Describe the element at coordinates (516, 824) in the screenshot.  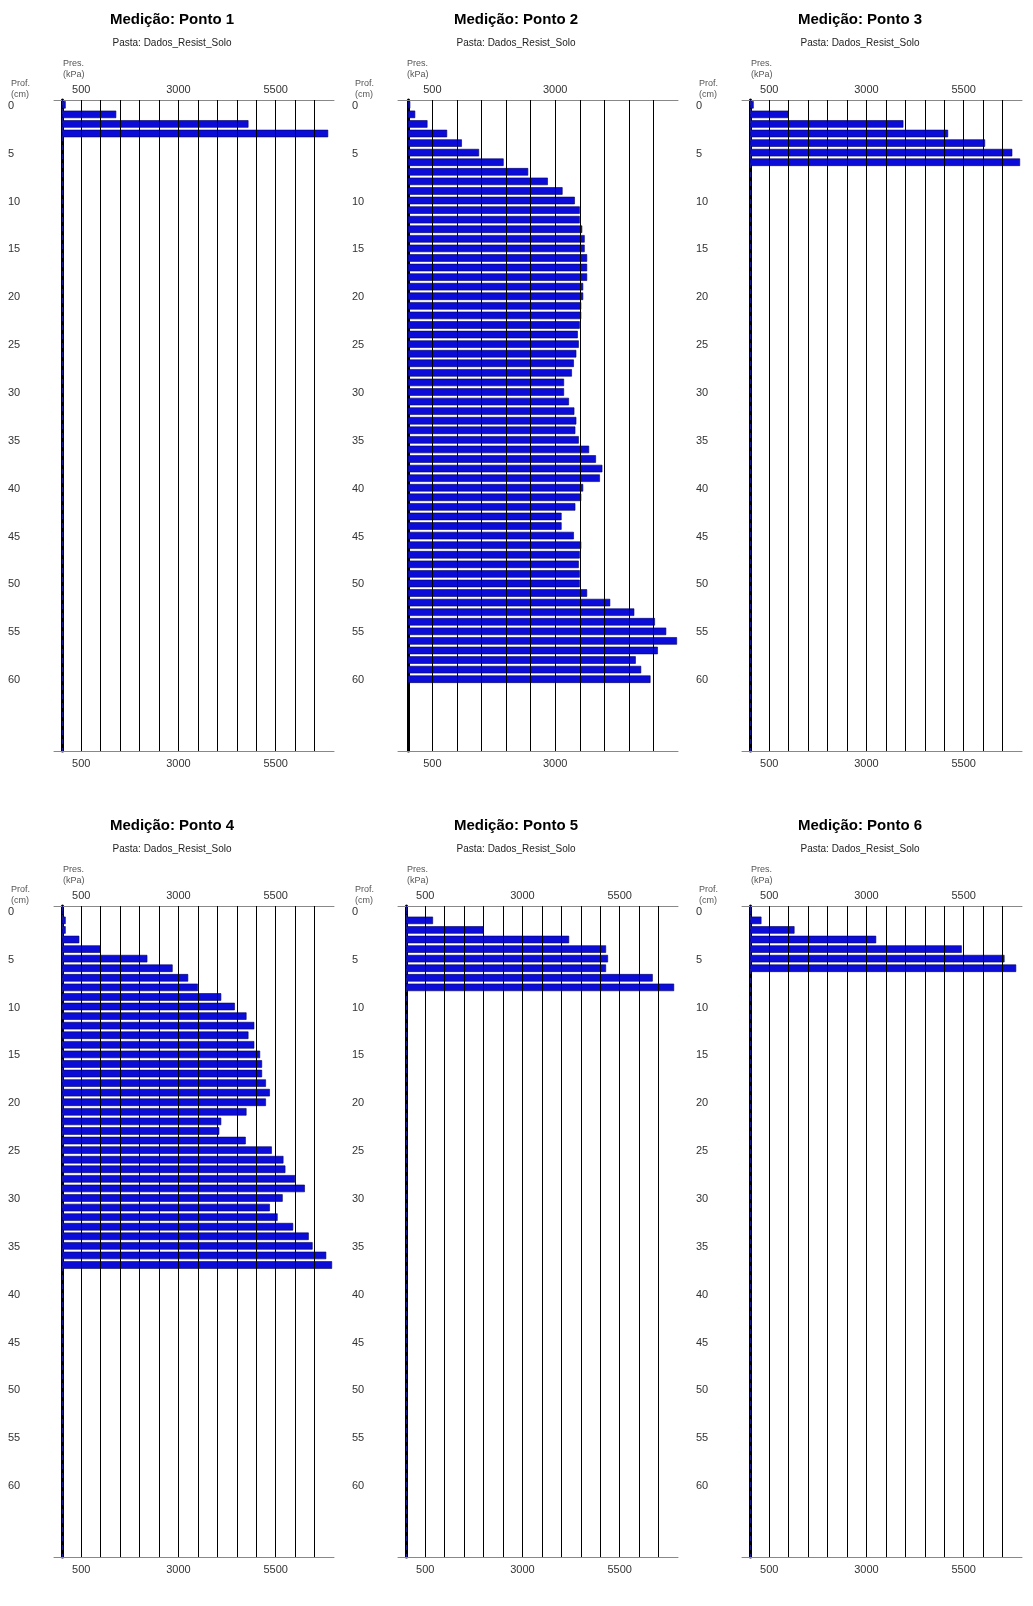
I see `chart-title: Medição: Ponto 5` at that location.